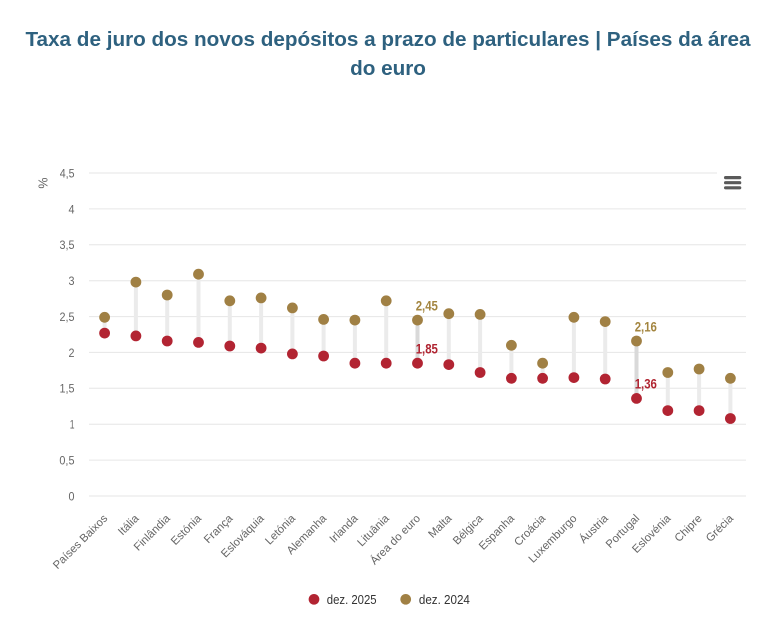 The image size is (772, 619). What do you see at coordinates (388, 68) in the screenshot?
I see `svg-text: do euro` at bounding box center [388, 68].